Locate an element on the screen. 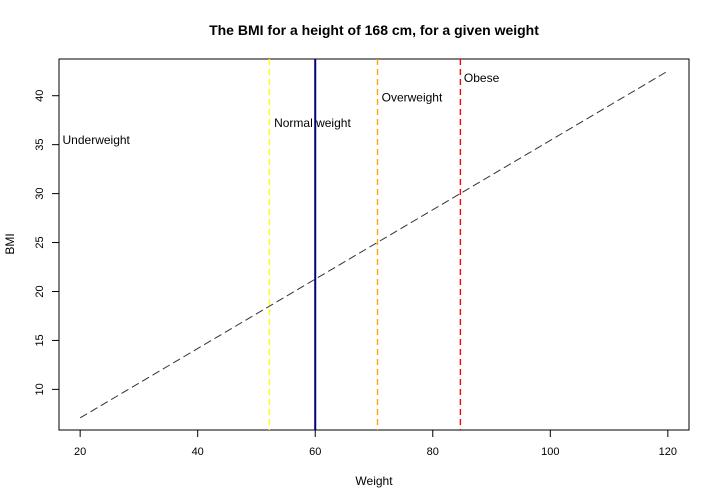  y-tick-label-40: 40 is located at coordinates (40, 96).